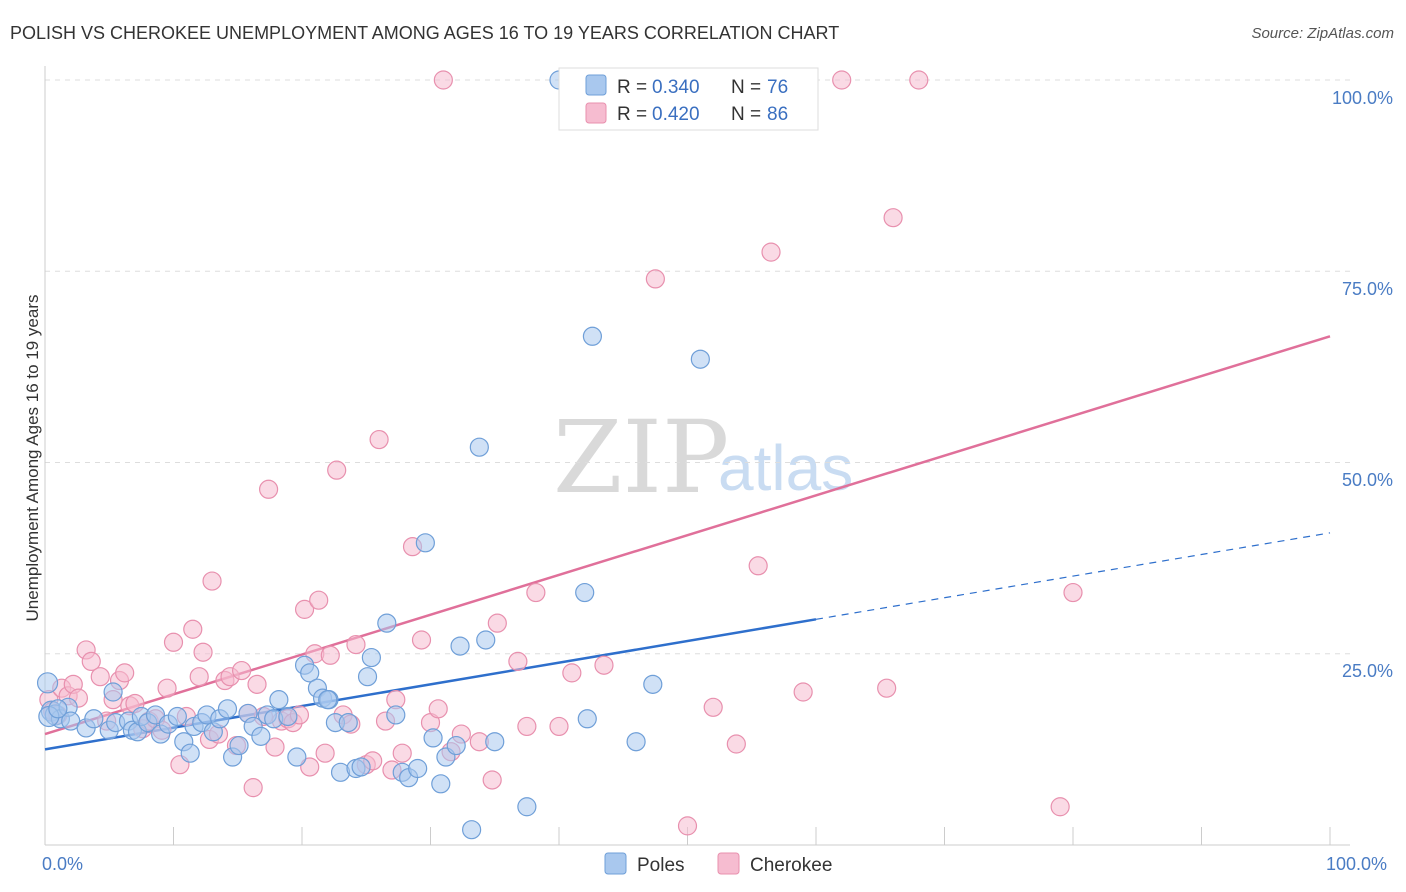 The width and height of the screenshot is (1406, 892). What do you see at coordinates (676, 87) in the screenshot?
I see `legend-r-value-poles: 0.340` at bounding box center [676, 87].